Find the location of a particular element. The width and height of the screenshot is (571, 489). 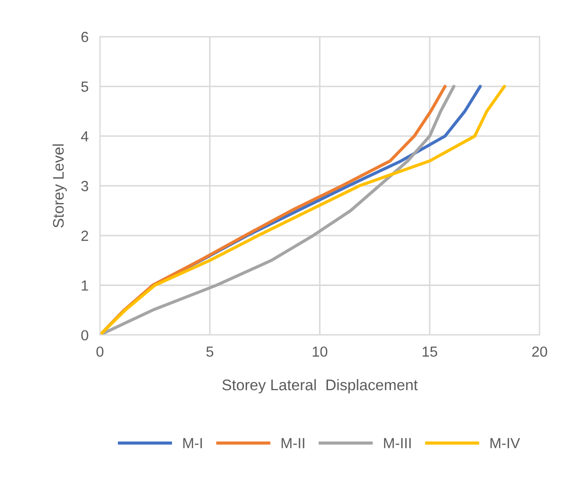

x-axis-title: Storey Lateral Displacement is located at coordinates (320, 386).